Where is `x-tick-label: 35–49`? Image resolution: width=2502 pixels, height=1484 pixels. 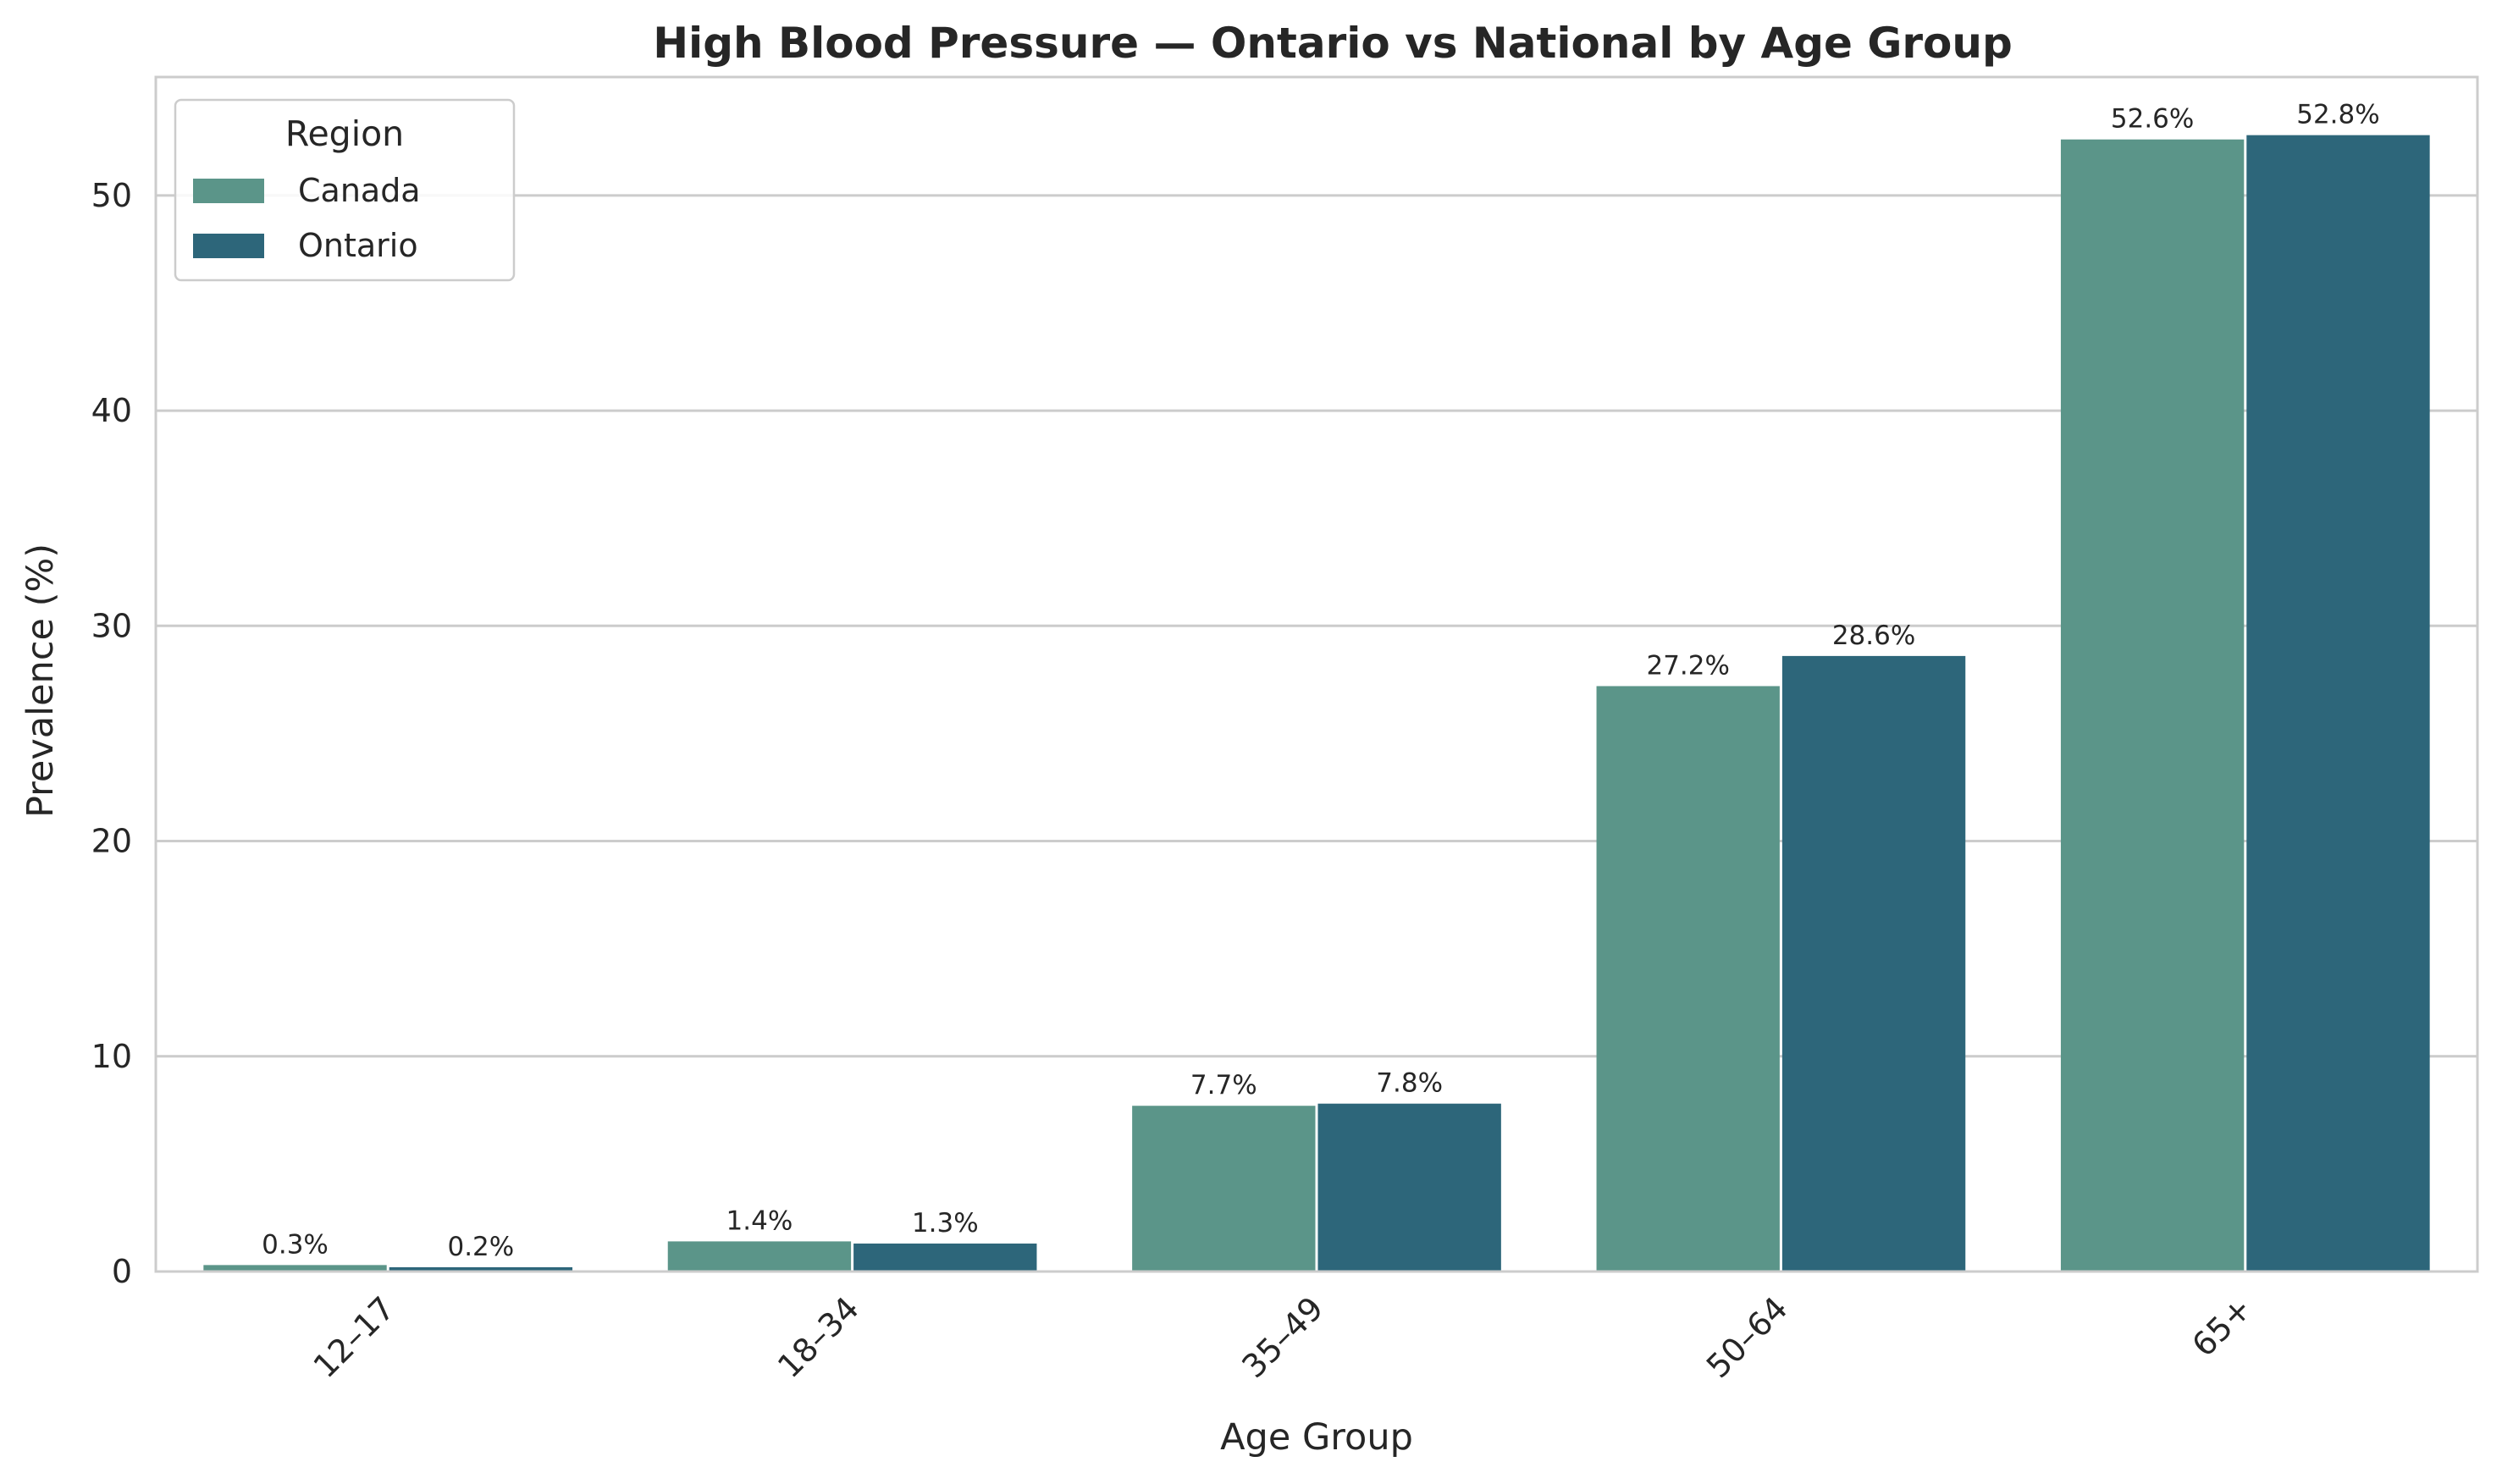
x-tick-label: 35–49 is located at coordinates (1282, 1337).